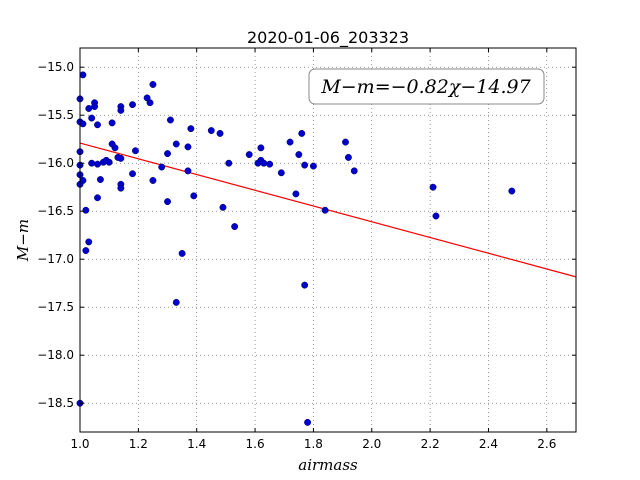  What do you see at coordinates (138, 444) in the screenshot?
I see `x-tick-label: 1.2` at bounding box center [138, 444].